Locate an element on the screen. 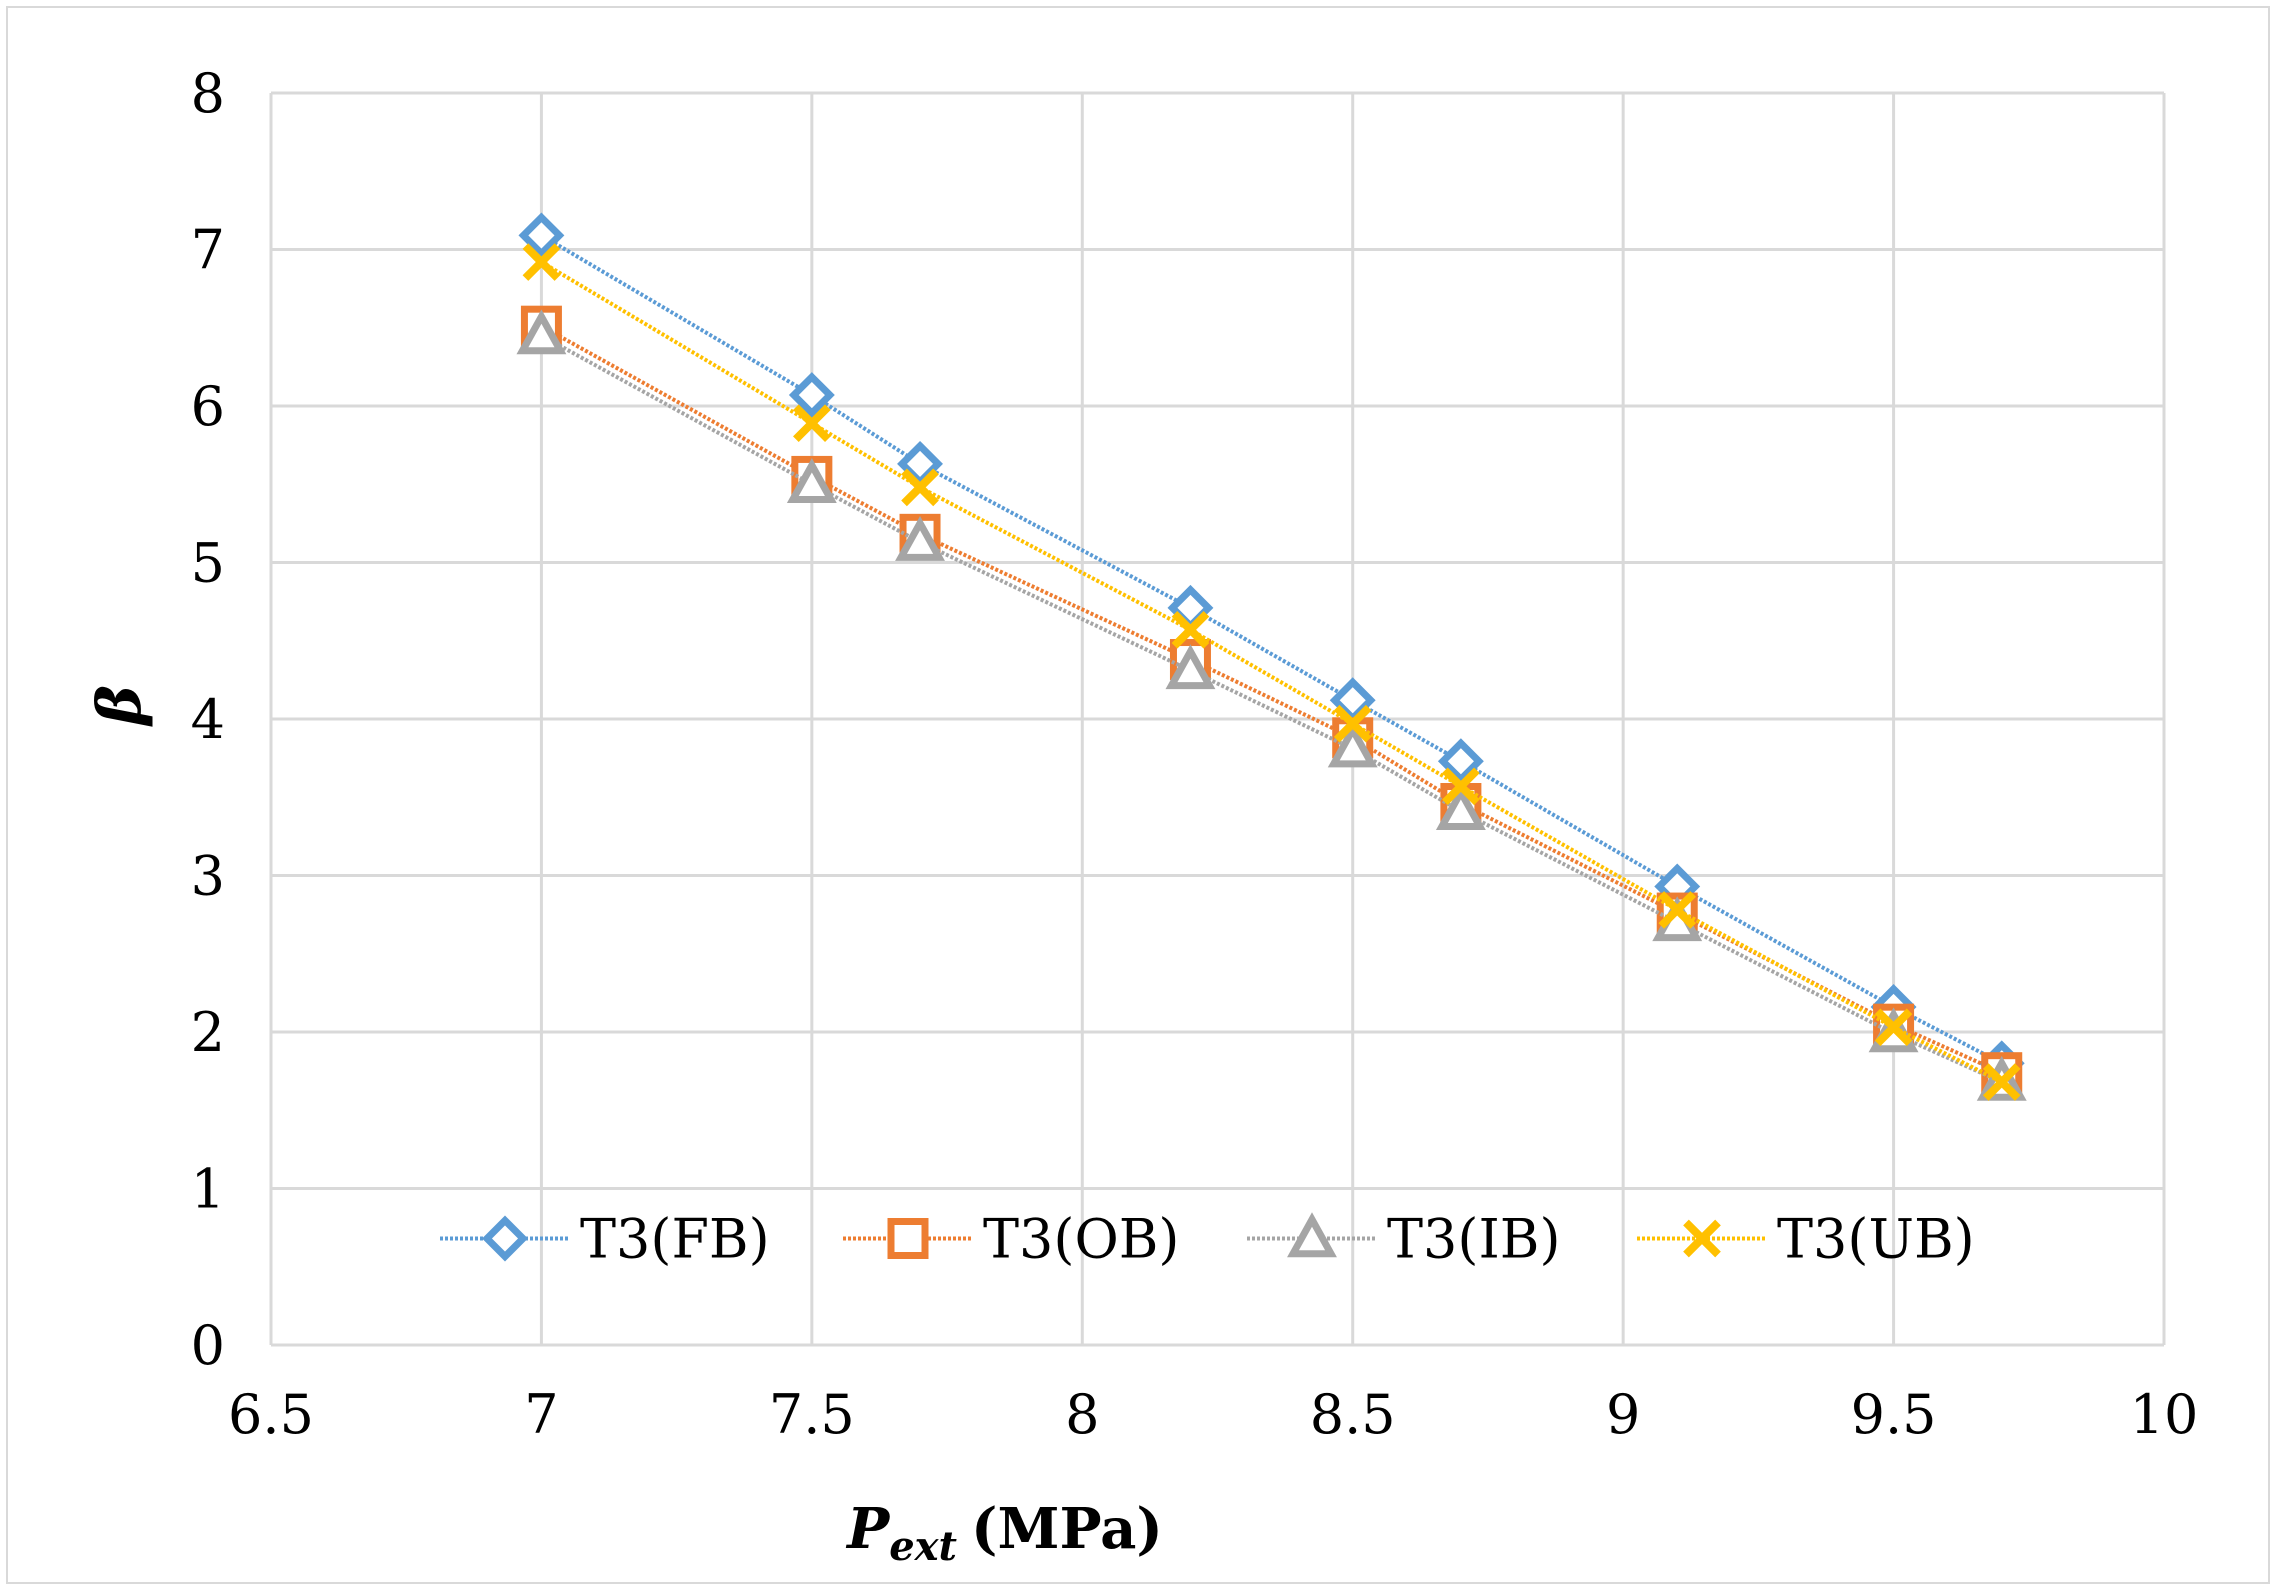 This screenshot has height=1592, width=2278. y-tick-label: 0 is located at coordinates (208, 1345).